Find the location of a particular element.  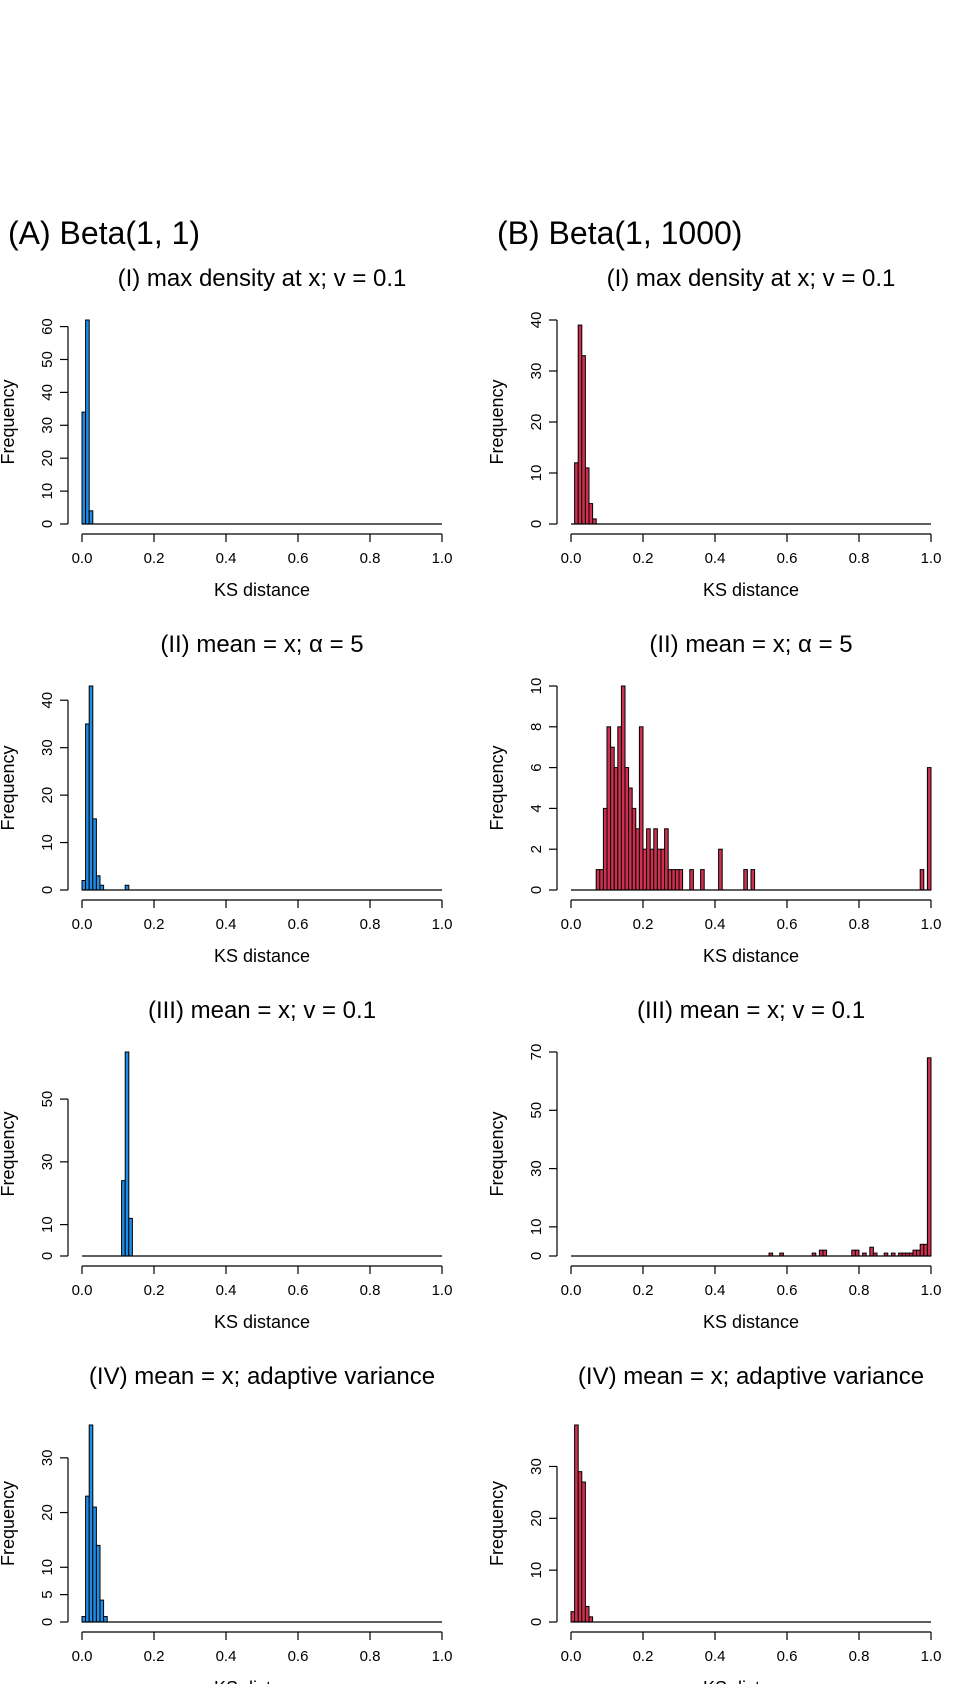

y-tick-label: 4 is located at coordinates (536, 808).